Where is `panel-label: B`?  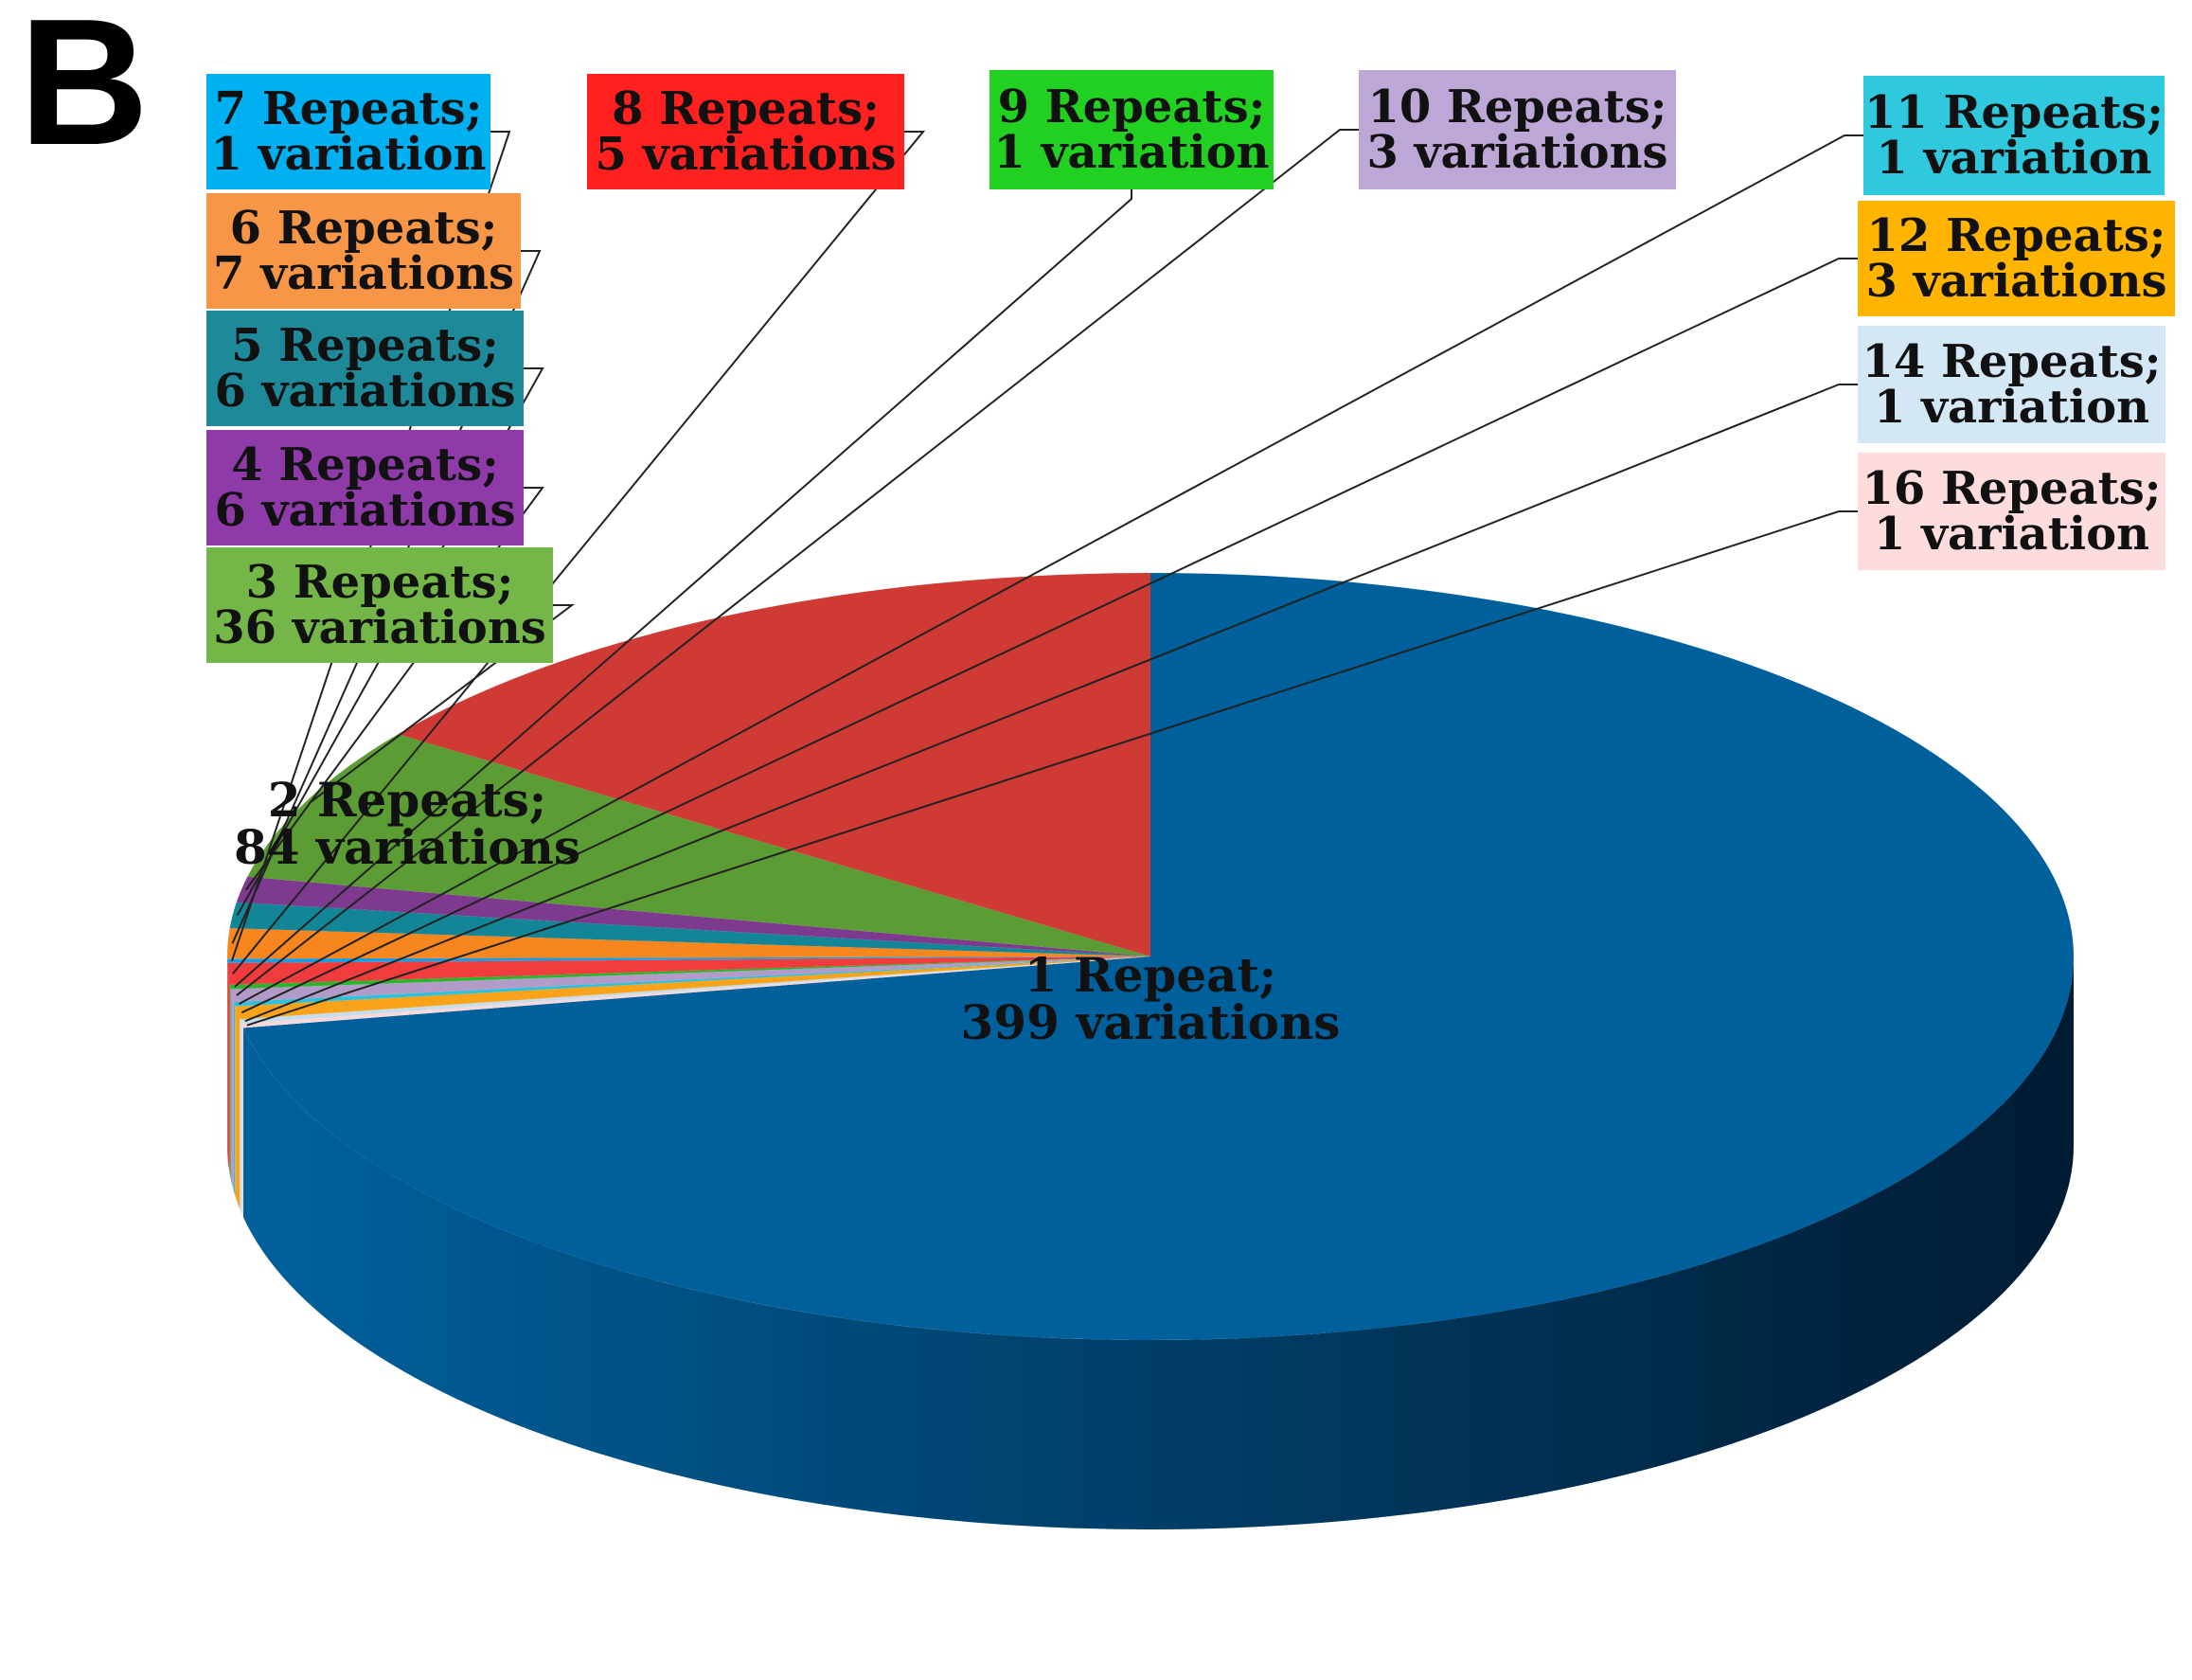
panel-label: B is located at coordinates (84, 92).